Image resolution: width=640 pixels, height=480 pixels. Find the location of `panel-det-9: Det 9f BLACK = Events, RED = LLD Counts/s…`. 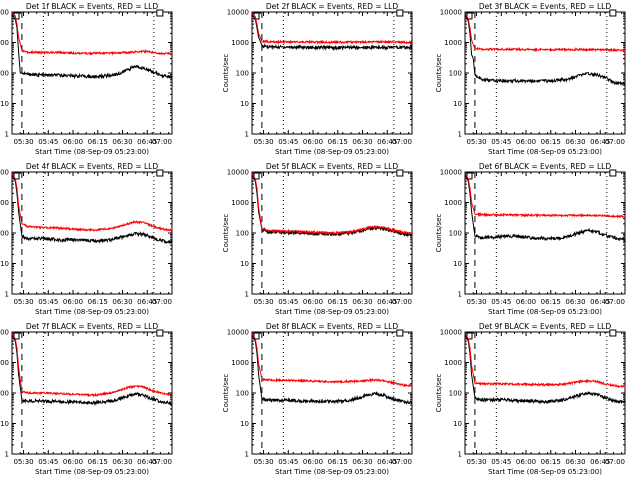

panel-det-9: Det 9f BLACK = Events, RED = LLD Counts/s… is located at coordinates (530, 399).